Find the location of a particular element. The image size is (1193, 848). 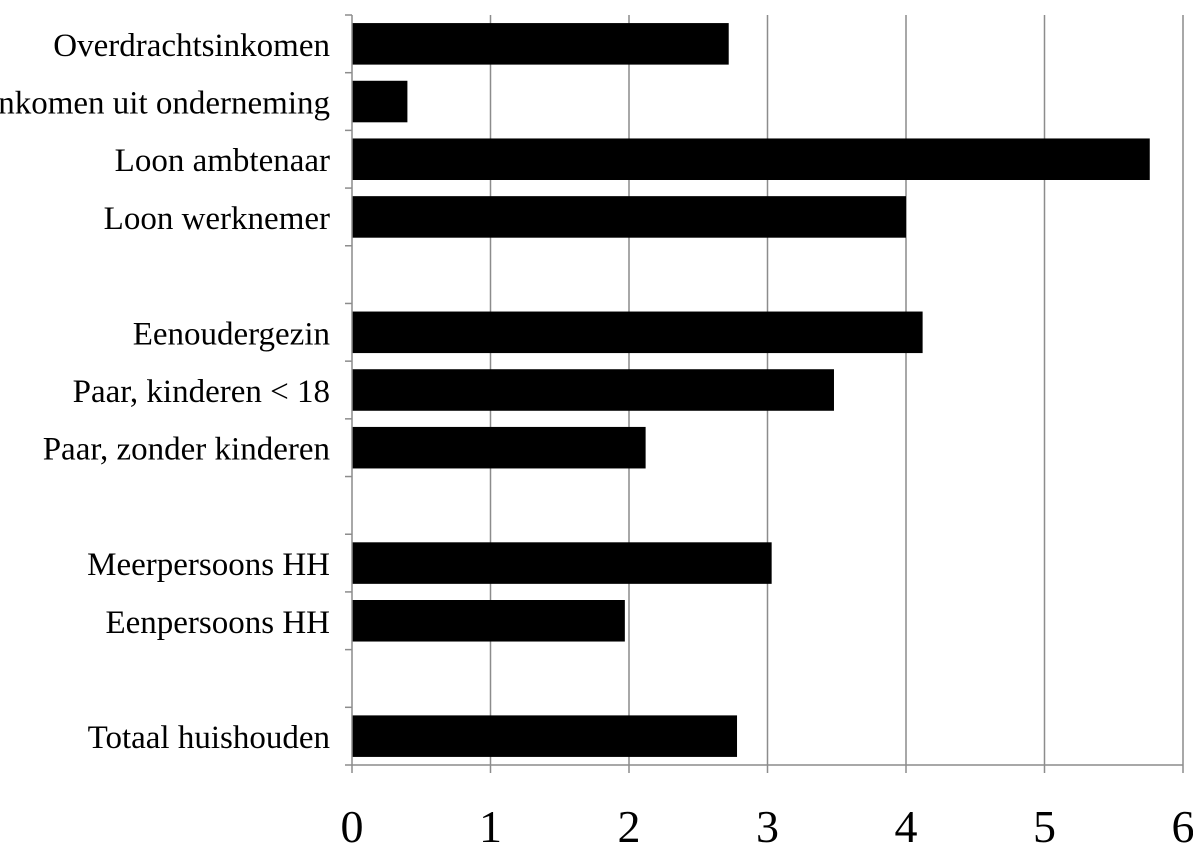

category-label: Paar, zonder kinderen is located at coordinates (186, 450).